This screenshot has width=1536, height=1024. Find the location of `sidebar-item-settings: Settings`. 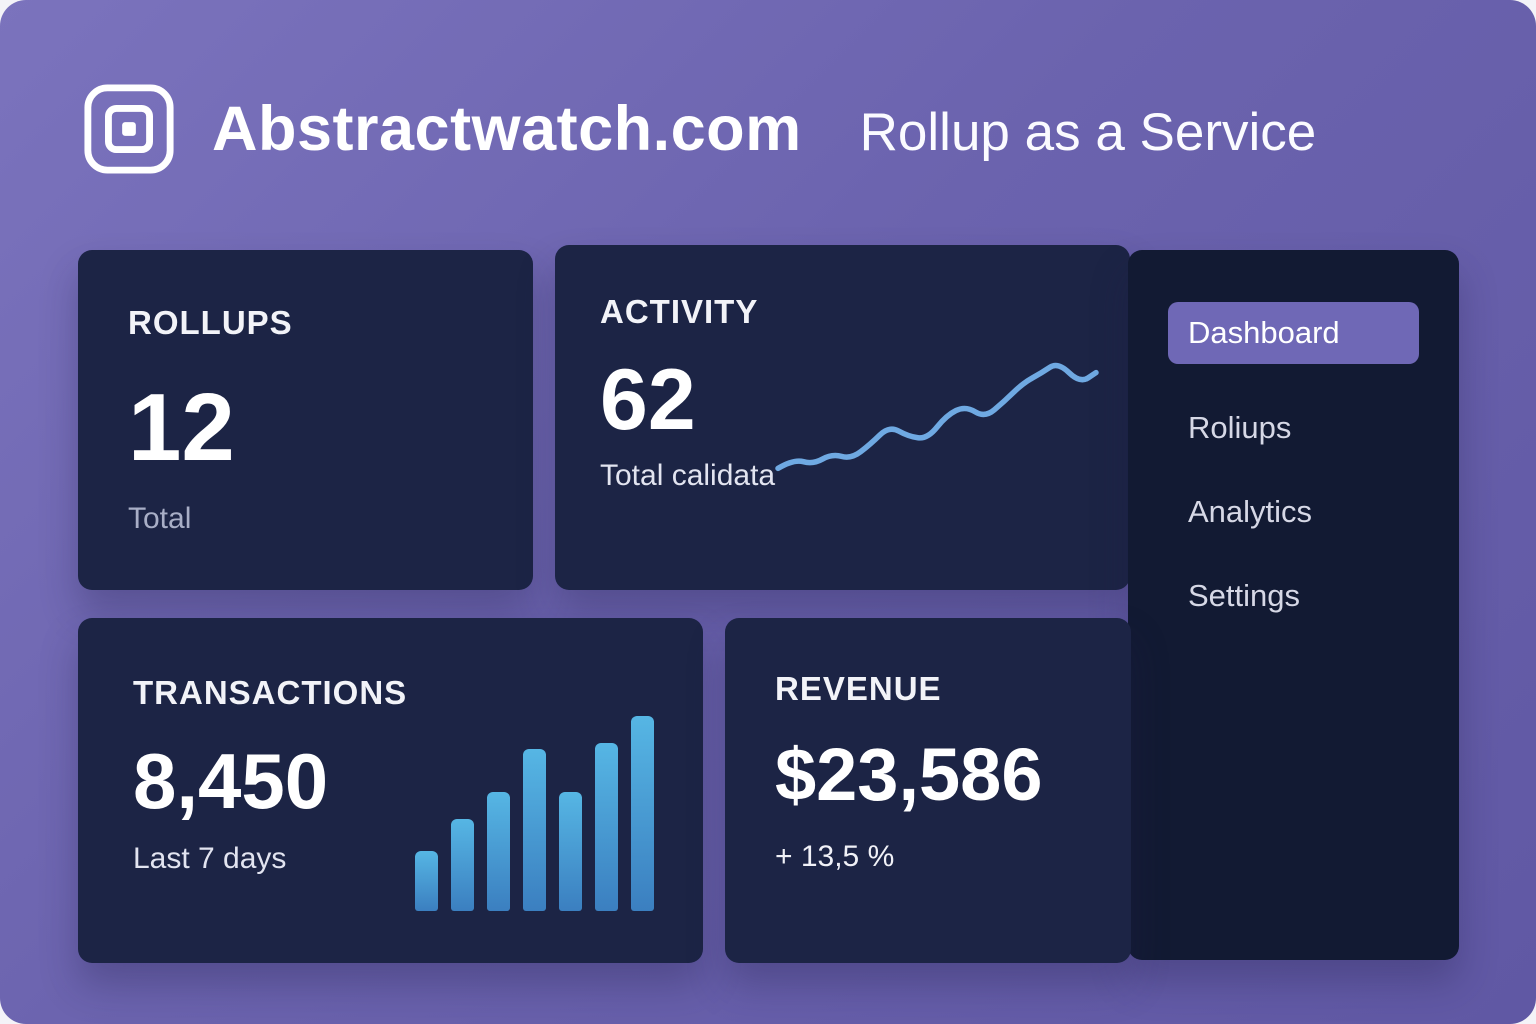

sidebar-item-settings: Settings is located at coordinates (1293, 596).